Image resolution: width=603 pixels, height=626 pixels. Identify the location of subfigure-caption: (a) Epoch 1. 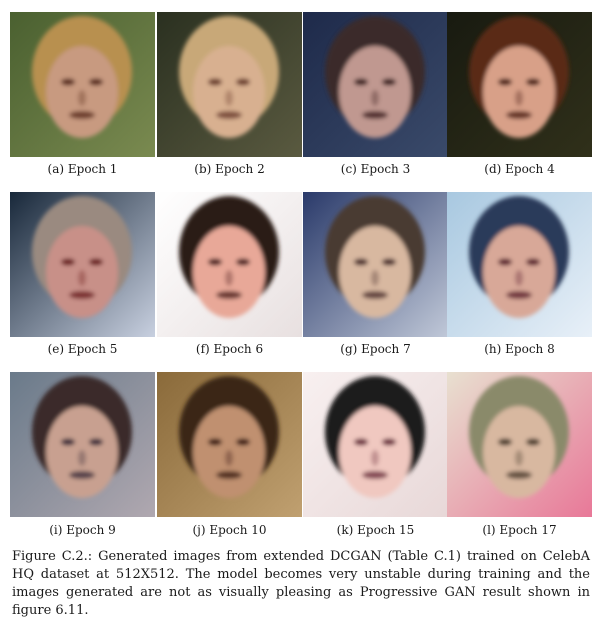
(82, 169).